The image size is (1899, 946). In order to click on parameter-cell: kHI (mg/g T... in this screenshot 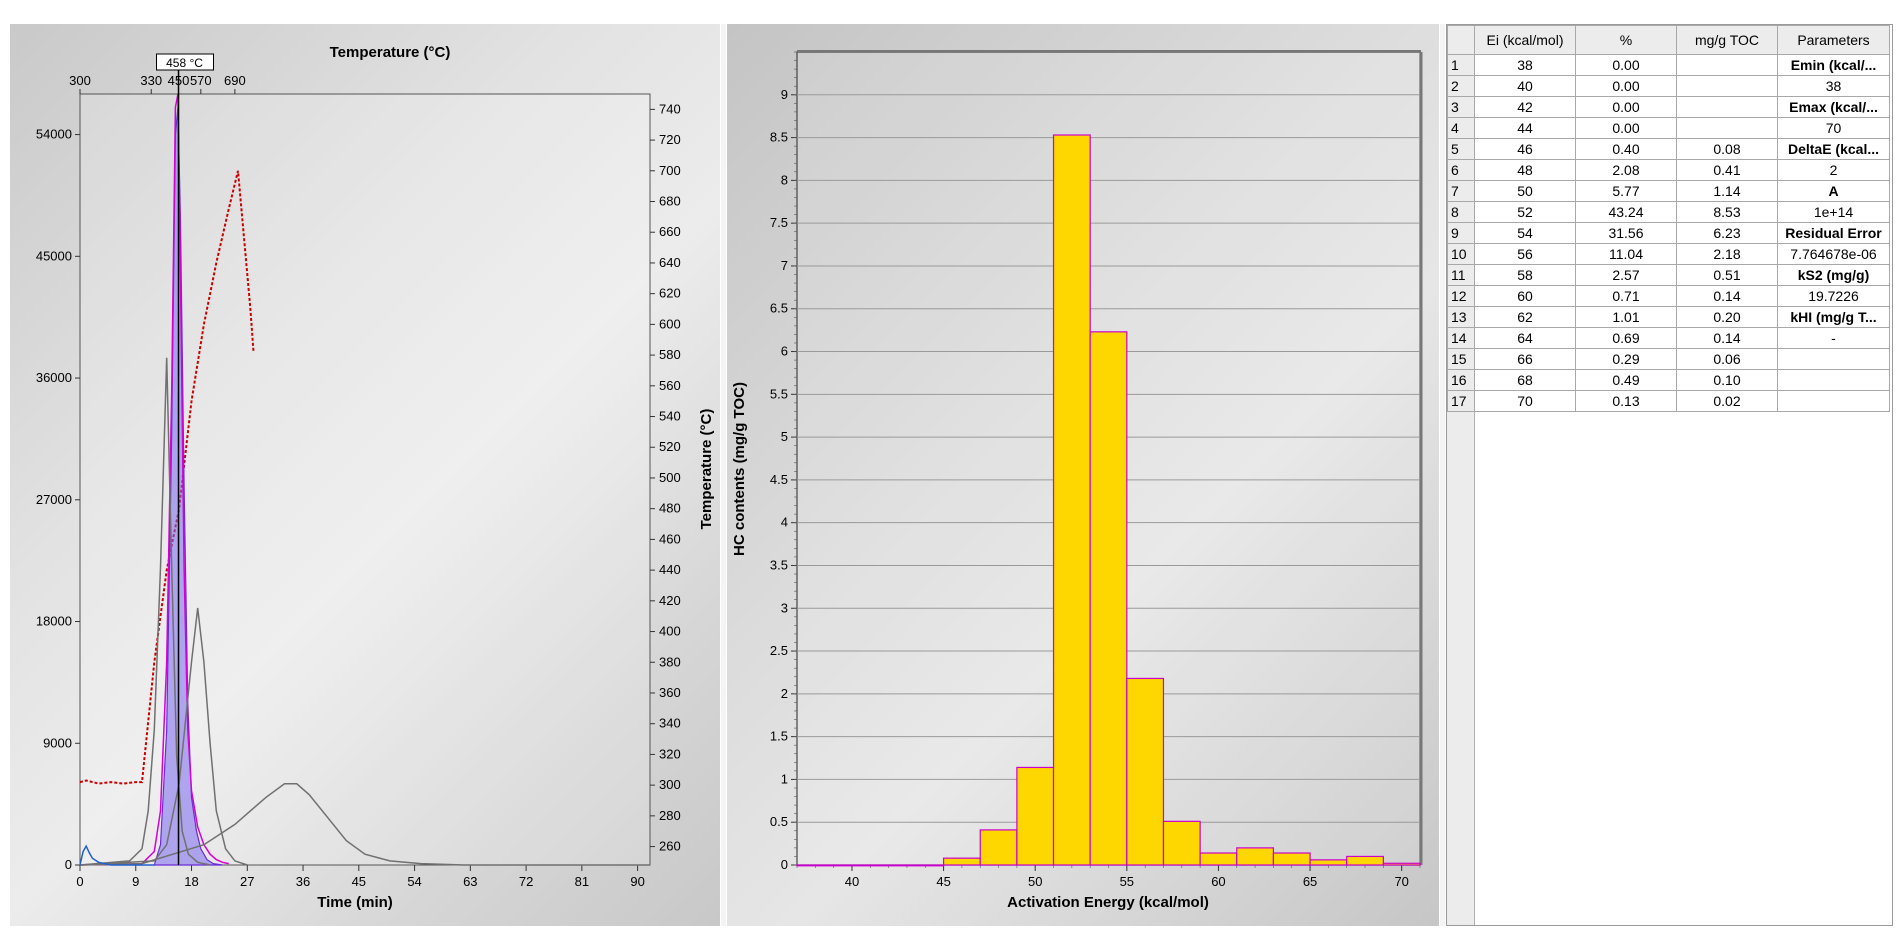, I will do `click(1833, 317)`.